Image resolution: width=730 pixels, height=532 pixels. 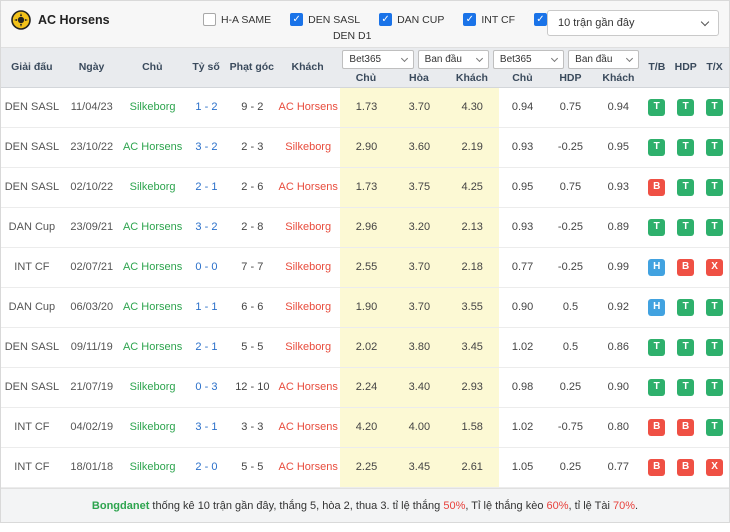 What do you see at coordinates (152, 67) in the screenshot?
I see `col-header-home: Chủ` at bounding box center [152, 67].